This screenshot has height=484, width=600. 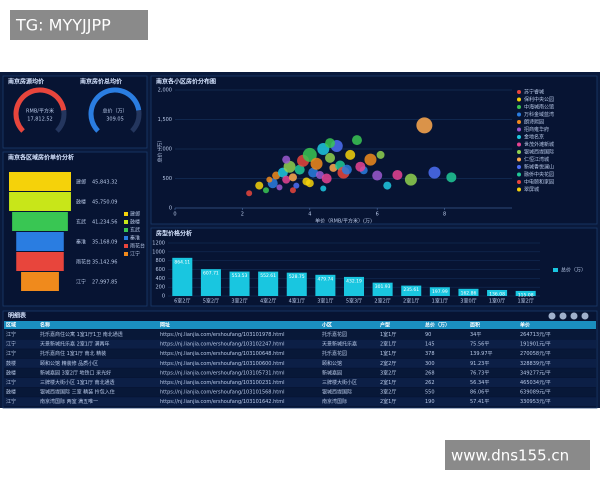 What do you see at coordinates (11, 325) in the screenshot?
I see `table-header-cell: 区域` at bounding box center [11, 325].